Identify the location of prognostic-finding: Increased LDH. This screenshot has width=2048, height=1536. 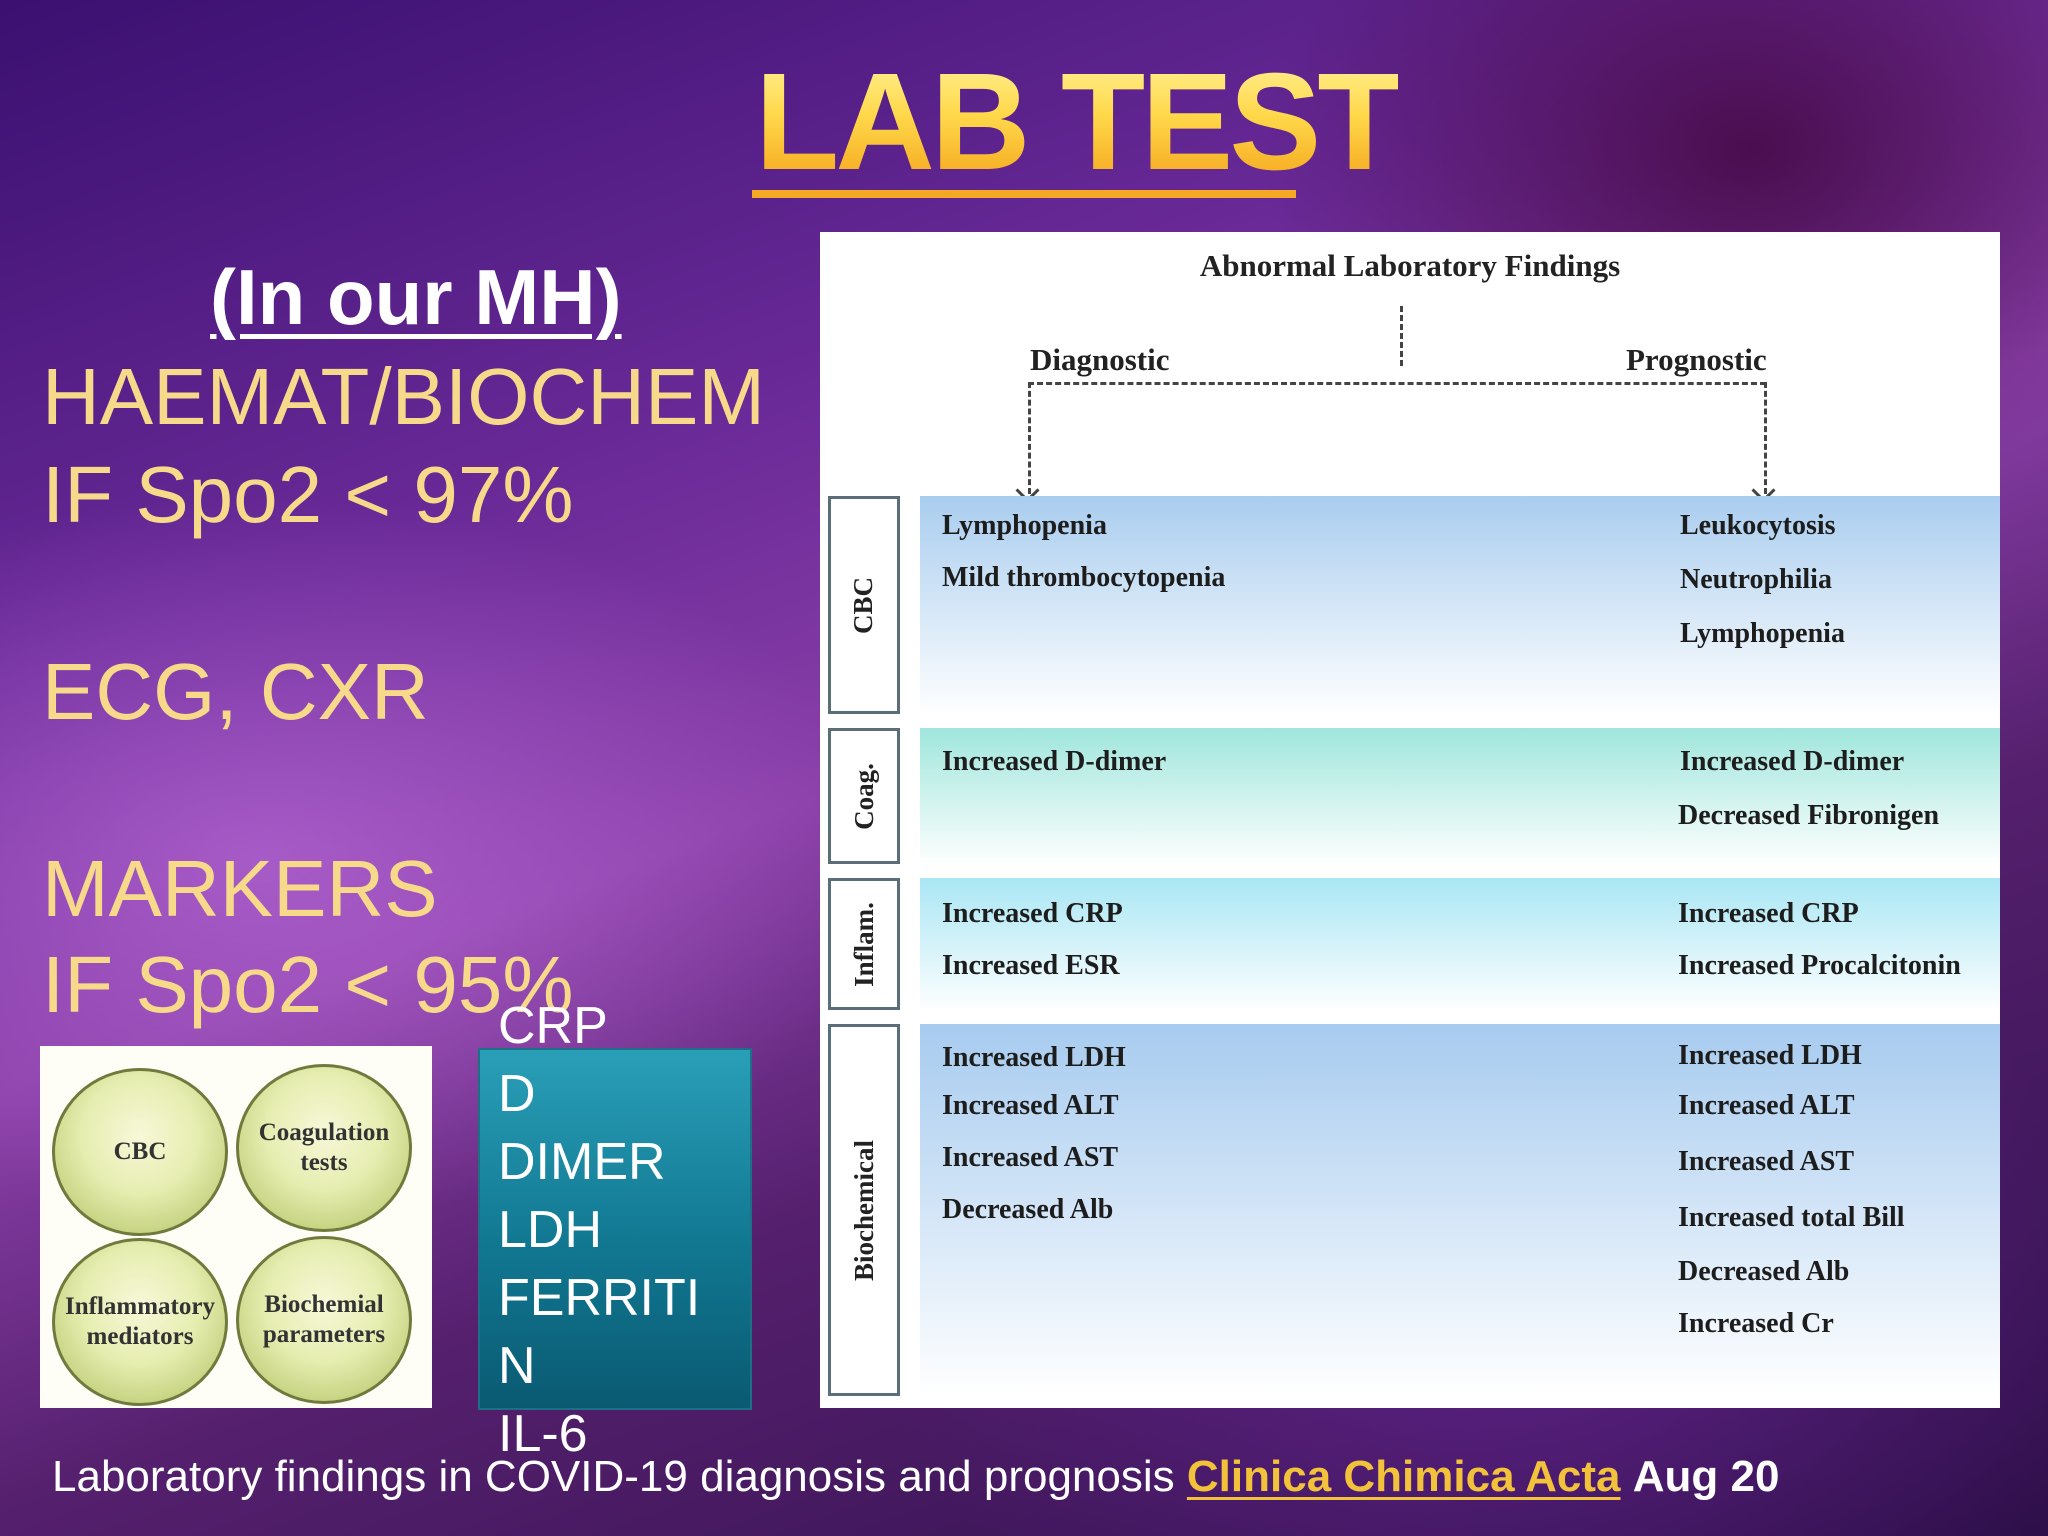
(1770, 1055).